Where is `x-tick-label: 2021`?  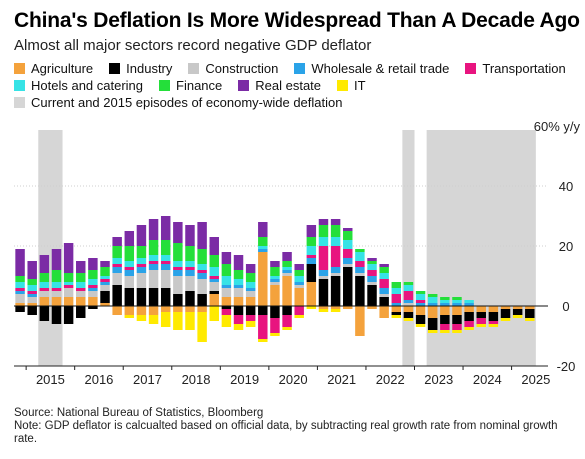 x-tick-label: 2021 is located at coordinates (341, 379).